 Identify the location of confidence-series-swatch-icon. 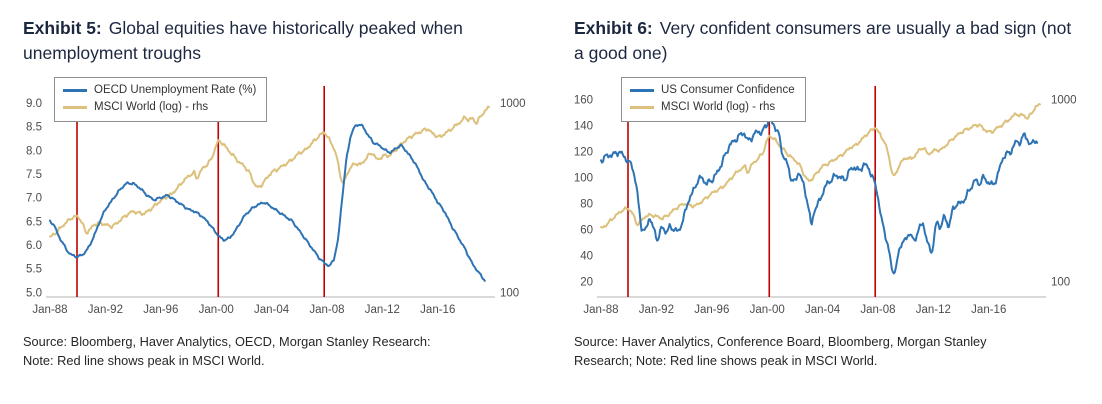
(642, 90).